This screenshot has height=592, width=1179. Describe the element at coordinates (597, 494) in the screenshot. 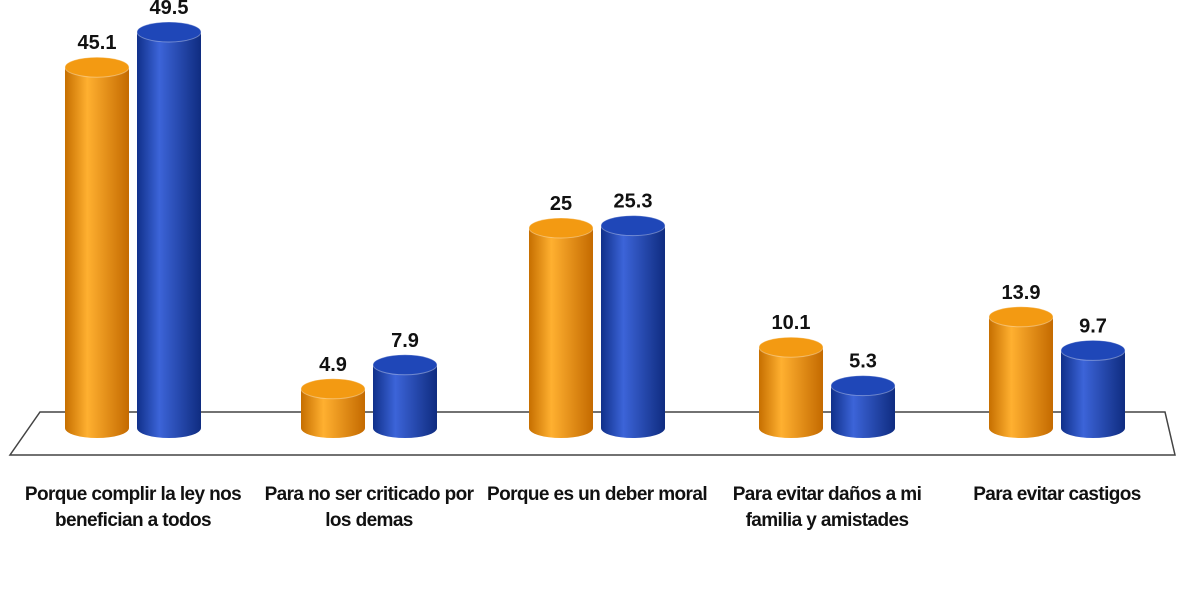

I see `category-label: Porque es un deber moral` at that location.